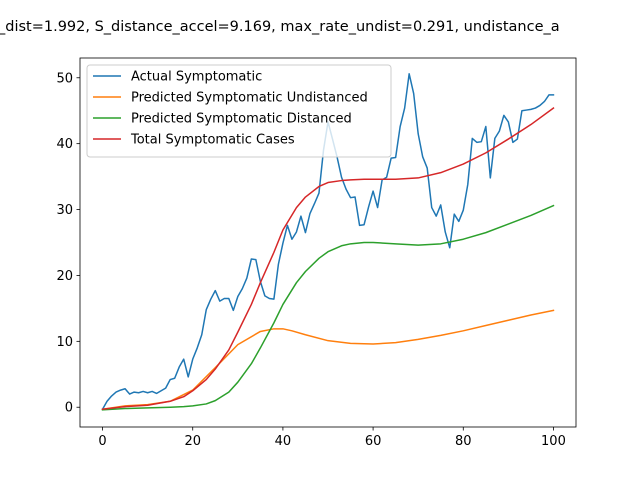  I want to click on y-tick-label: 10, so click(64, 342).